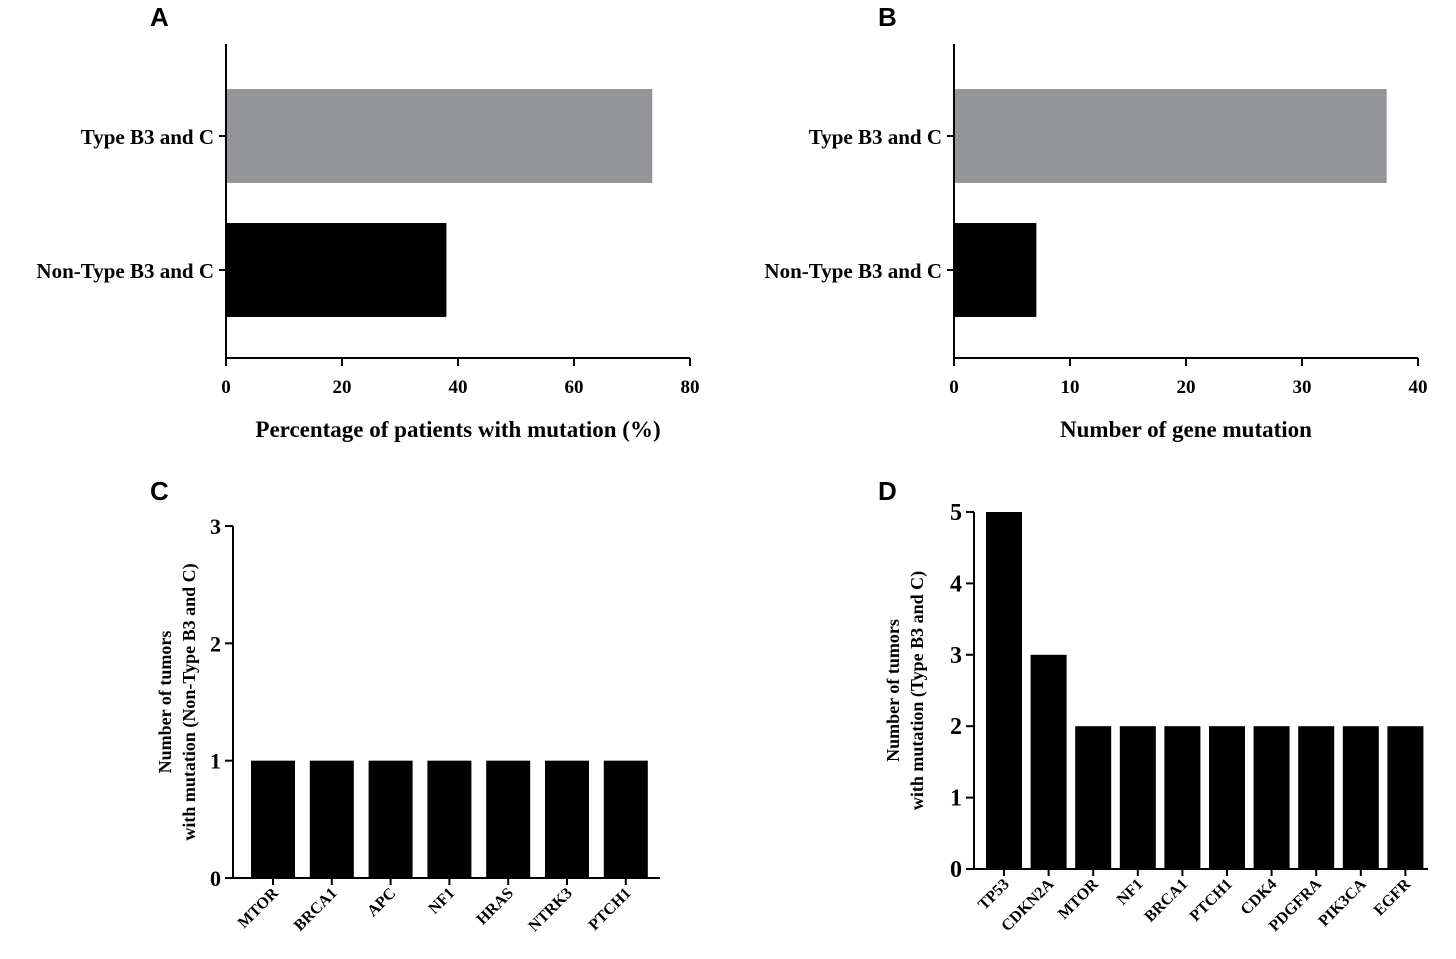  I want to click on chart-a-xtick-label-2: 40, so click(458, 387).